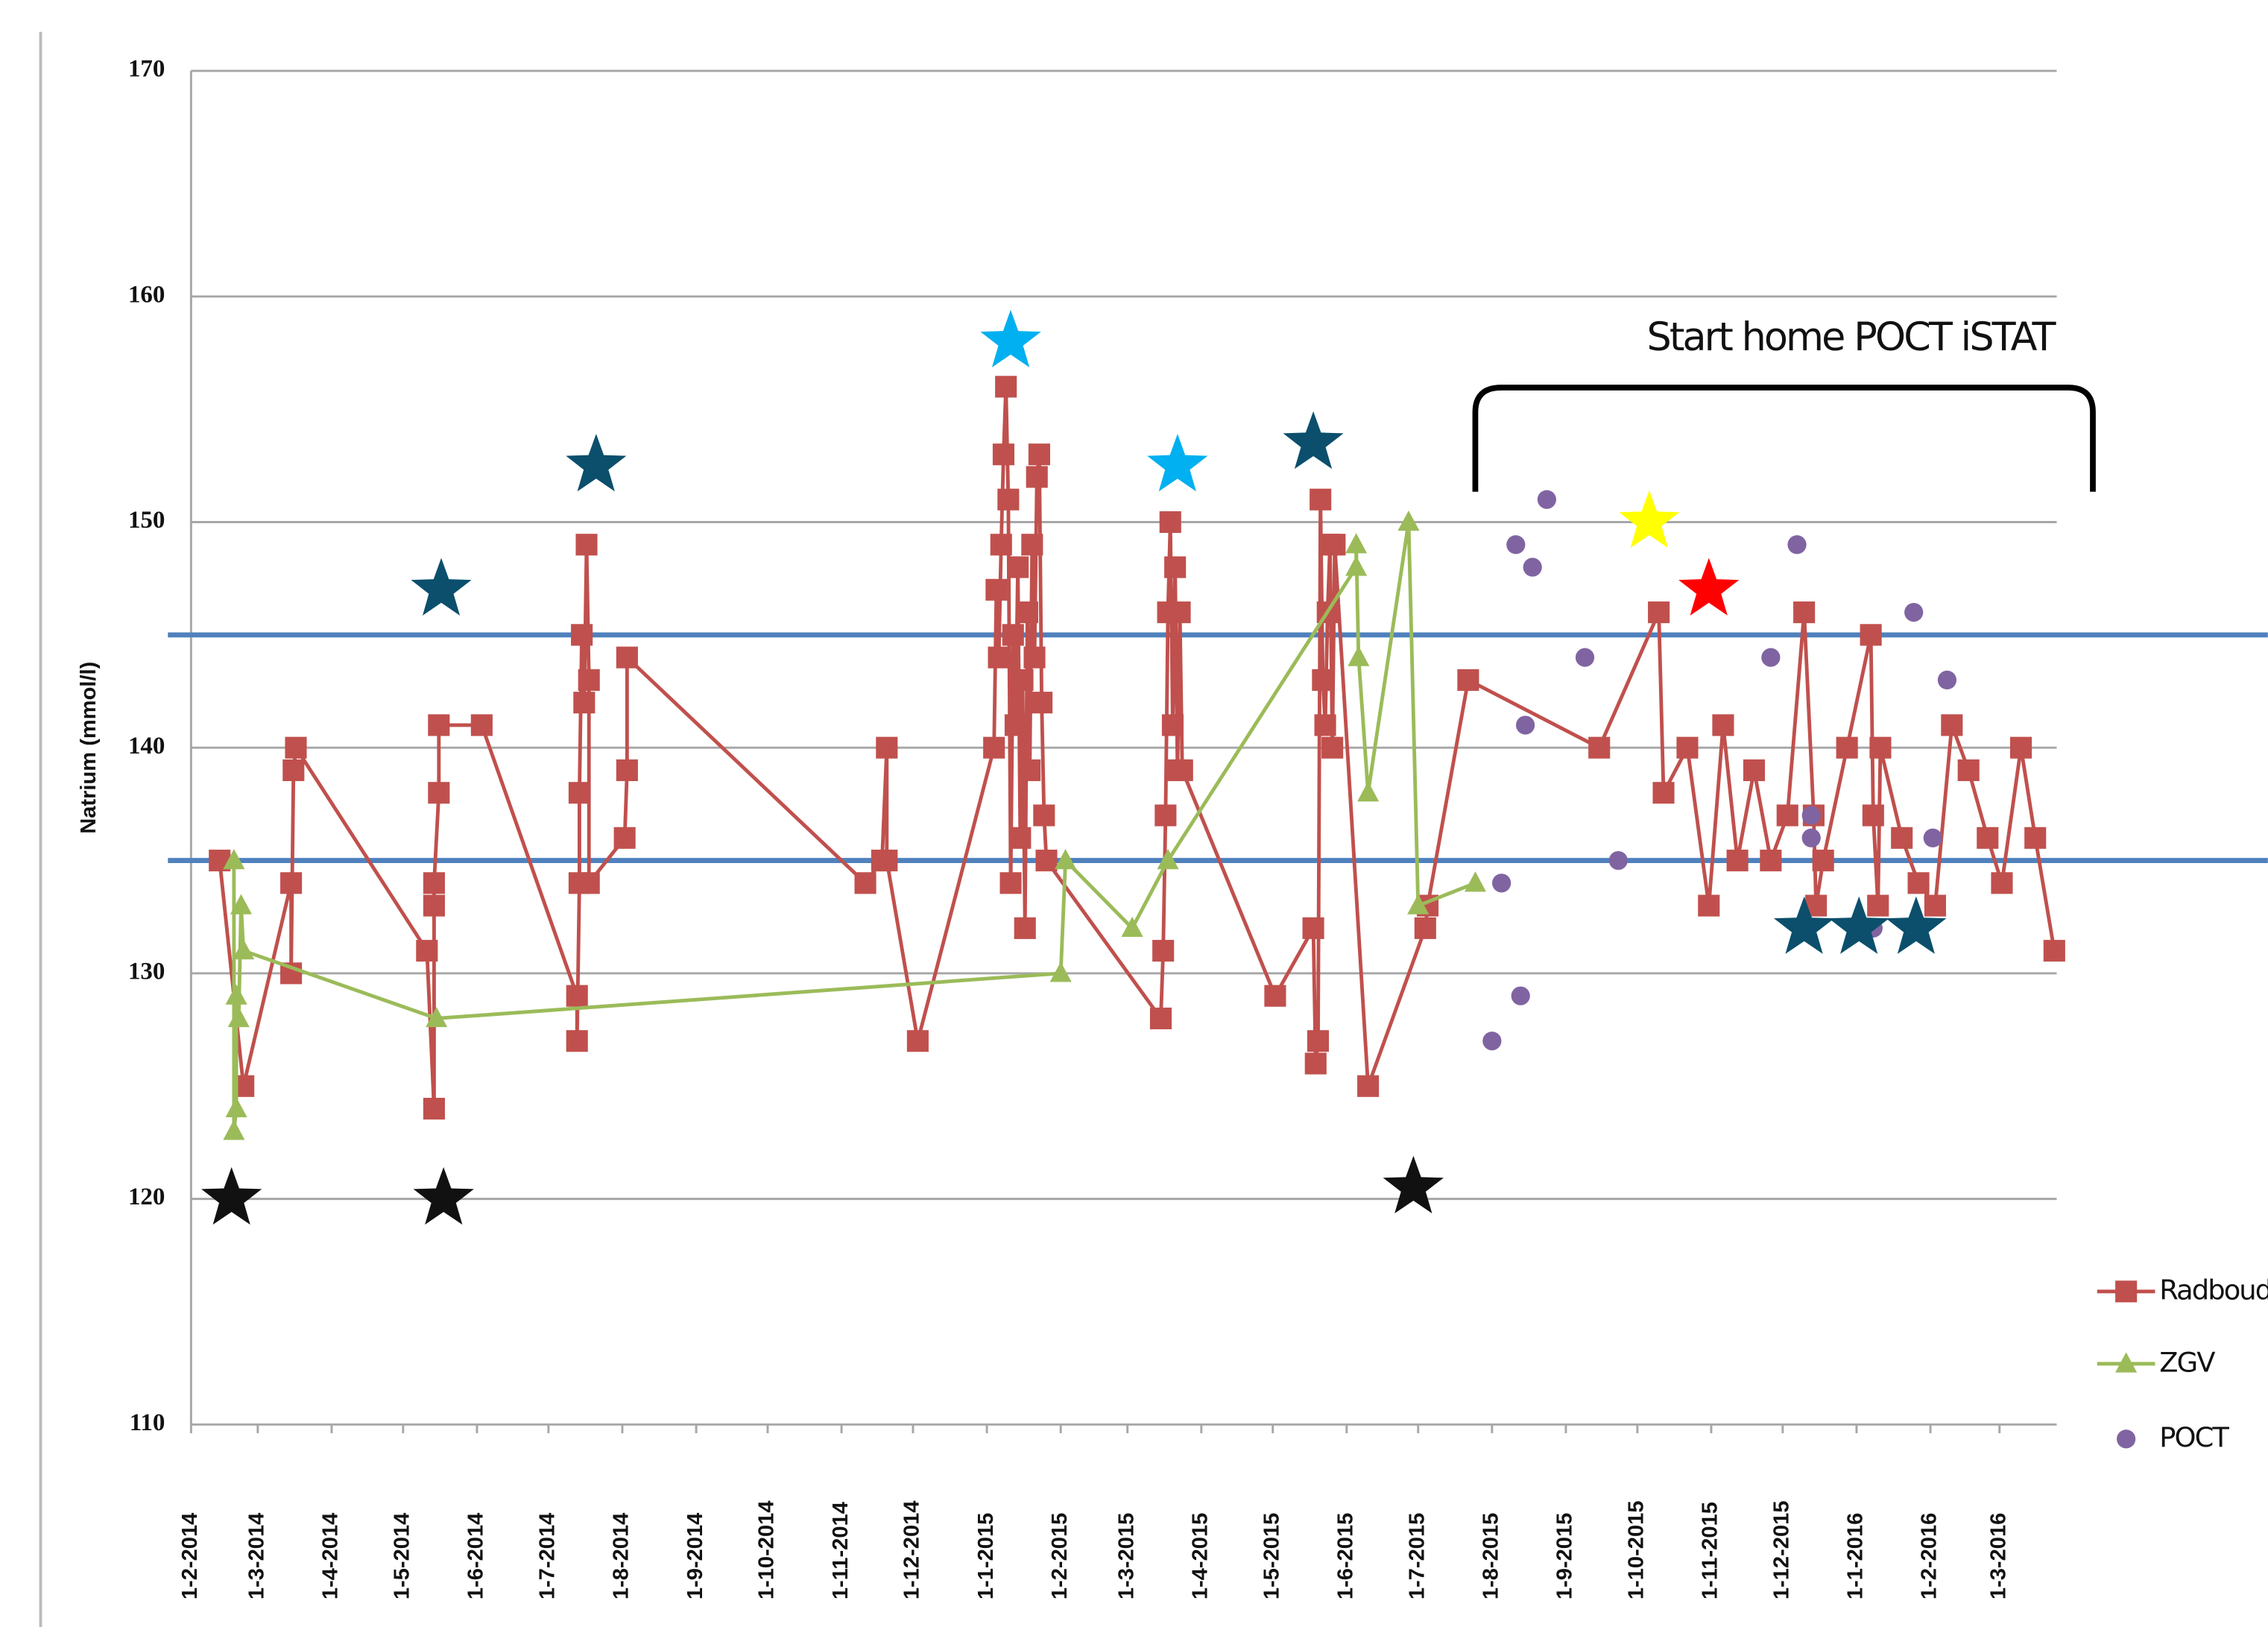  Describe the element at coordinates (146, 295) in the screenshot. I see `y-tick-label: 160` at that location.